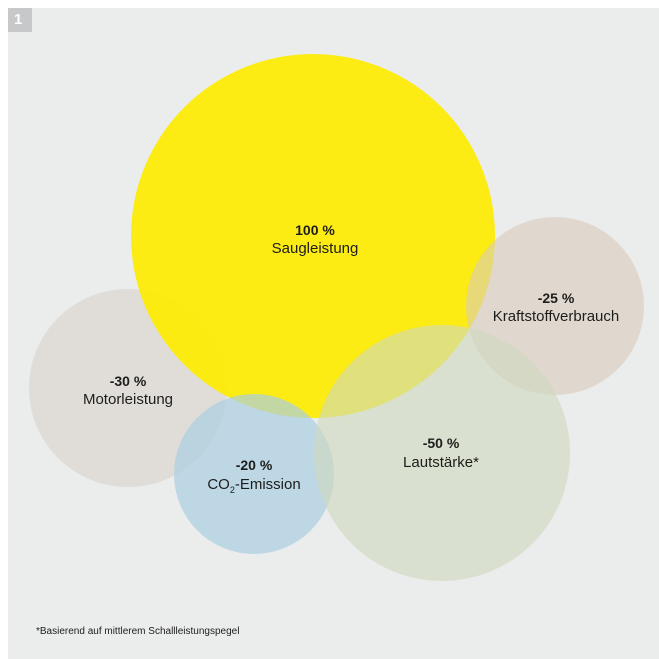  What do you see at coordinates (556, 316) in the screenshot?
I see `kraftstoffverbrauch-label: Kraftstoffverbrauch` at bounding box center [556, 316].